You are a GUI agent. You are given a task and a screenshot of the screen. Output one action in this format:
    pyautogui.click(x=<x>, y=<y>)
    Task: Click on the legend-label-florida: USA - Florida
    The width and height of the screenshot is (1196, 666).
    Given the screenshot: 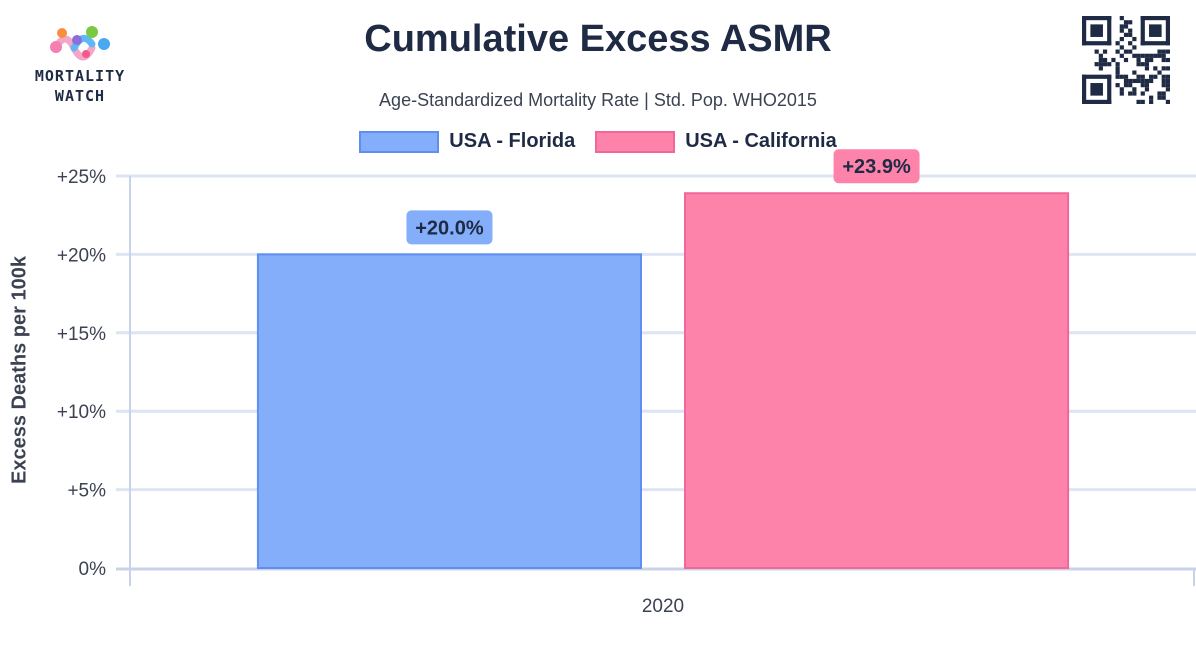 What is the action you would take?
    pyautogui.click(x=512, y=141)
    